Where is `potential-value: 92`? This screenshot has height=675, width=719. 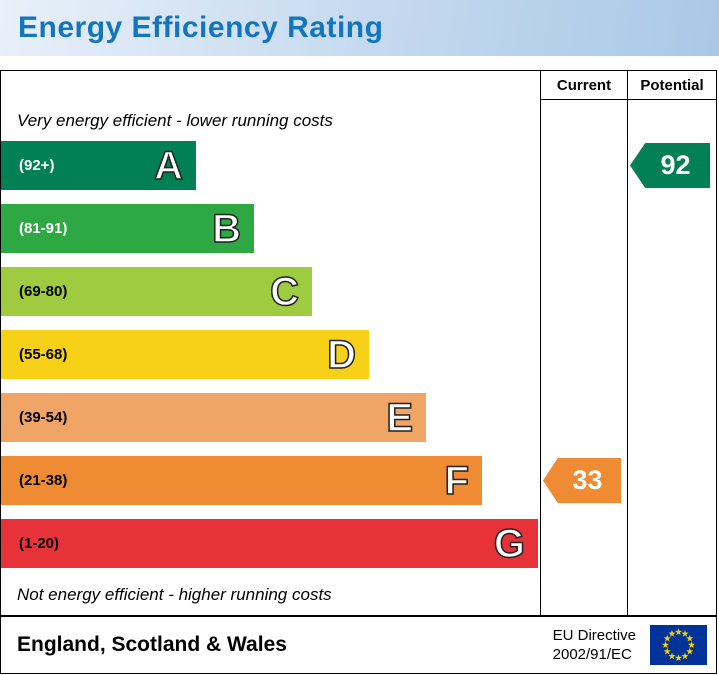 potential-value: 92 is located at coordinates (675, 165).